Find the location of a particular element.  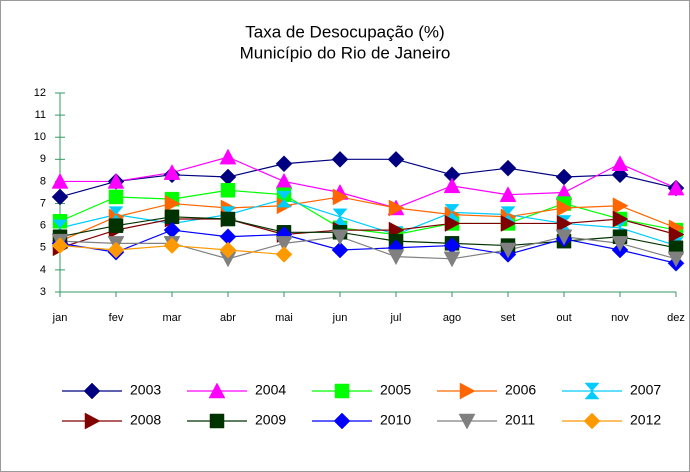

x-tick-label: set is located at coordinates (508, 318).